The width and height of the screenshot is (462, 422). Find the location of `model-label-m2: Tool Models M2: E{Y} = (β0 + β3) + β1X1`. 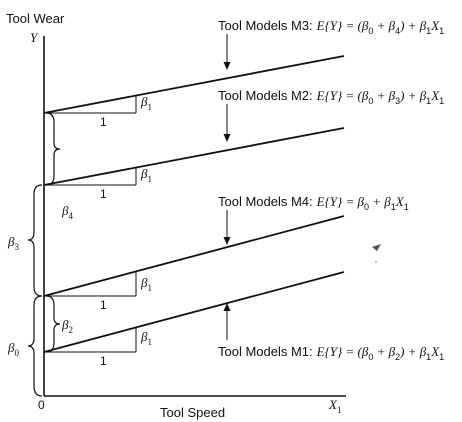

model-label-m2: Tool Models M2: E{Y} = (β0 + β3) + β1X1 is located at coordinates (331, 97).